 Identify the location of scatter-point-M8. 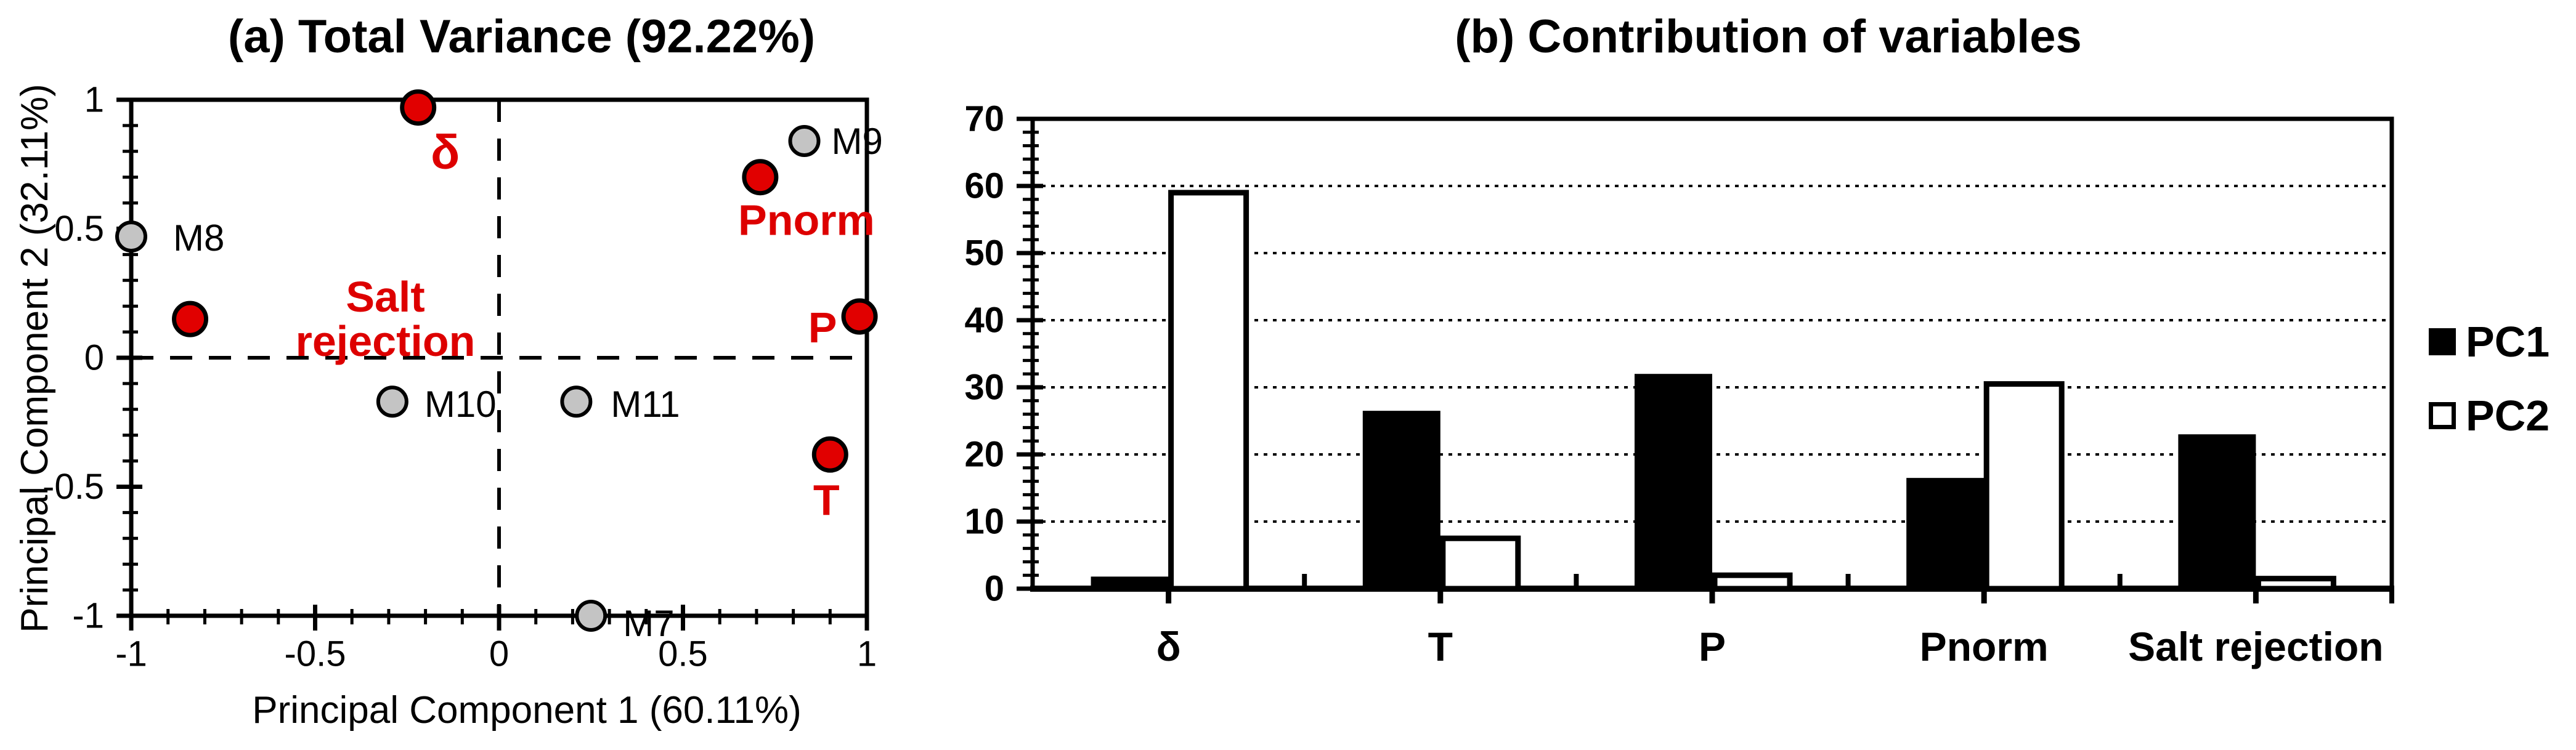
(131, 237).